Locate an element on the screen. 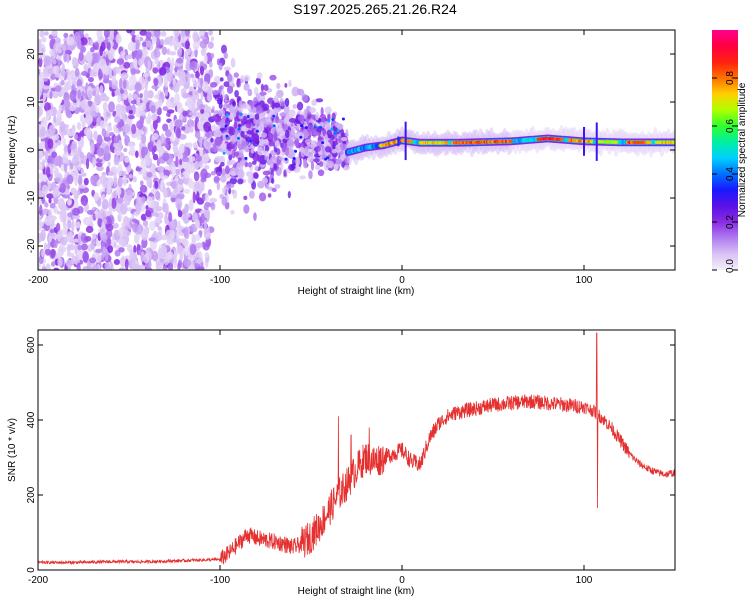 The width and height of the screenshot is (750, 600). snr-ylabel: SNR (10 * v/v) is located at coordinates (12, 450).